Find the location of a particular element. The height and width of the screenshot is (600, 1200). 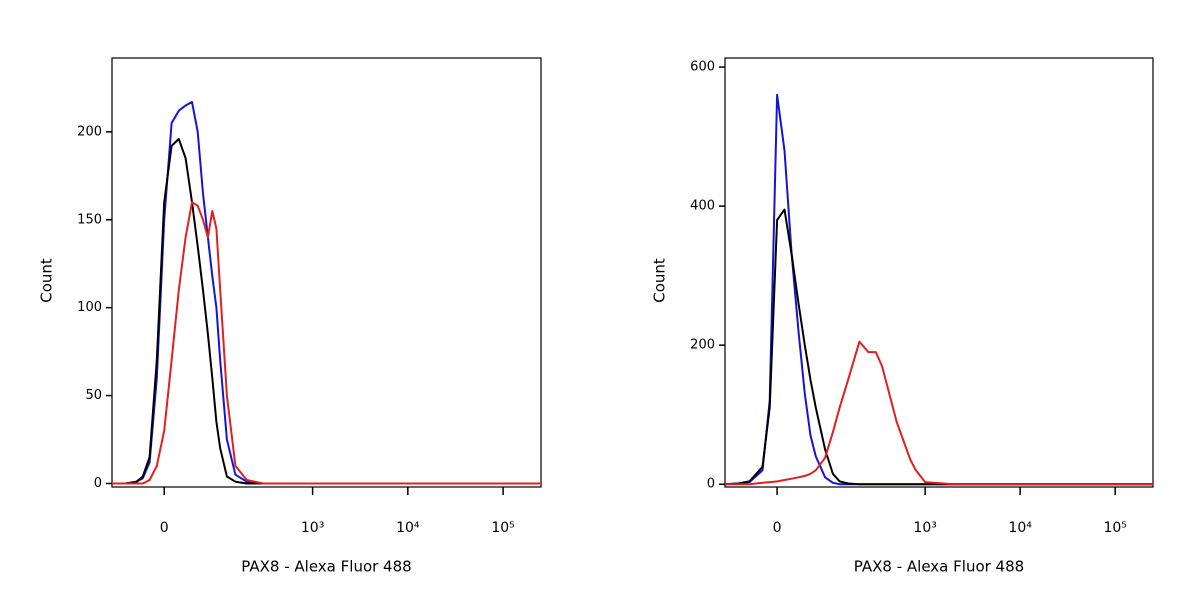

y-tick-label: 100 is located at coordinates (89, 307).